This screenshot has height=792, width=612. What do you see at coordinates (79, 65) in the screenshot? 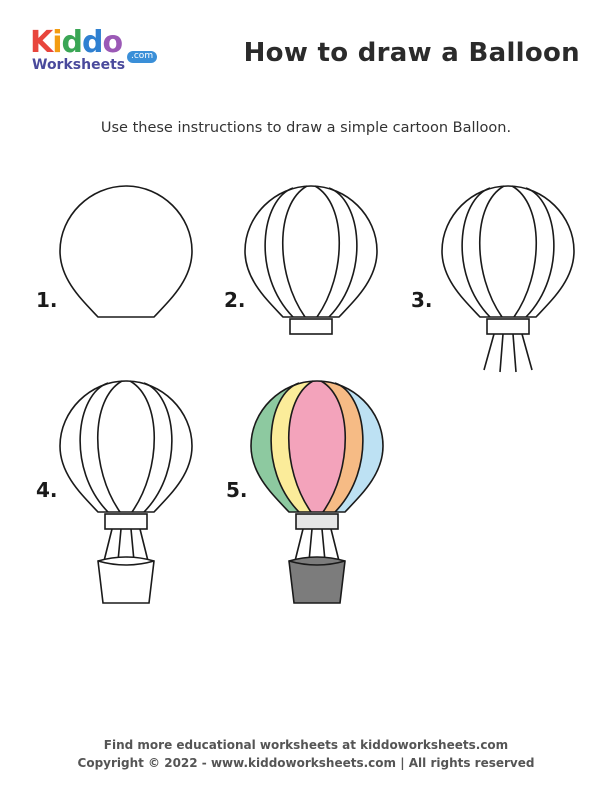
I see `logo-subtext: Worksheets` at bounding box center [79, 65].